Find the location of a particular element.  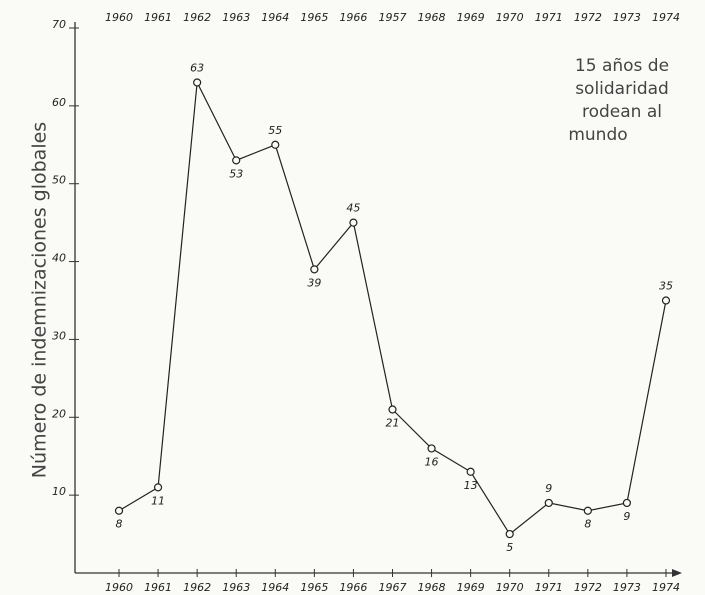

top-label: 1963 is located at coordinates (236, 17).